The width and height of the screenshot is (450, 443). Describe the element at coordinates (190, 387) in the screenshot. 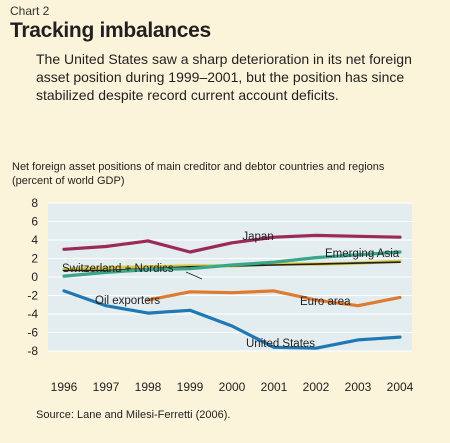

I see `x-tick-label: 1999` at that location.